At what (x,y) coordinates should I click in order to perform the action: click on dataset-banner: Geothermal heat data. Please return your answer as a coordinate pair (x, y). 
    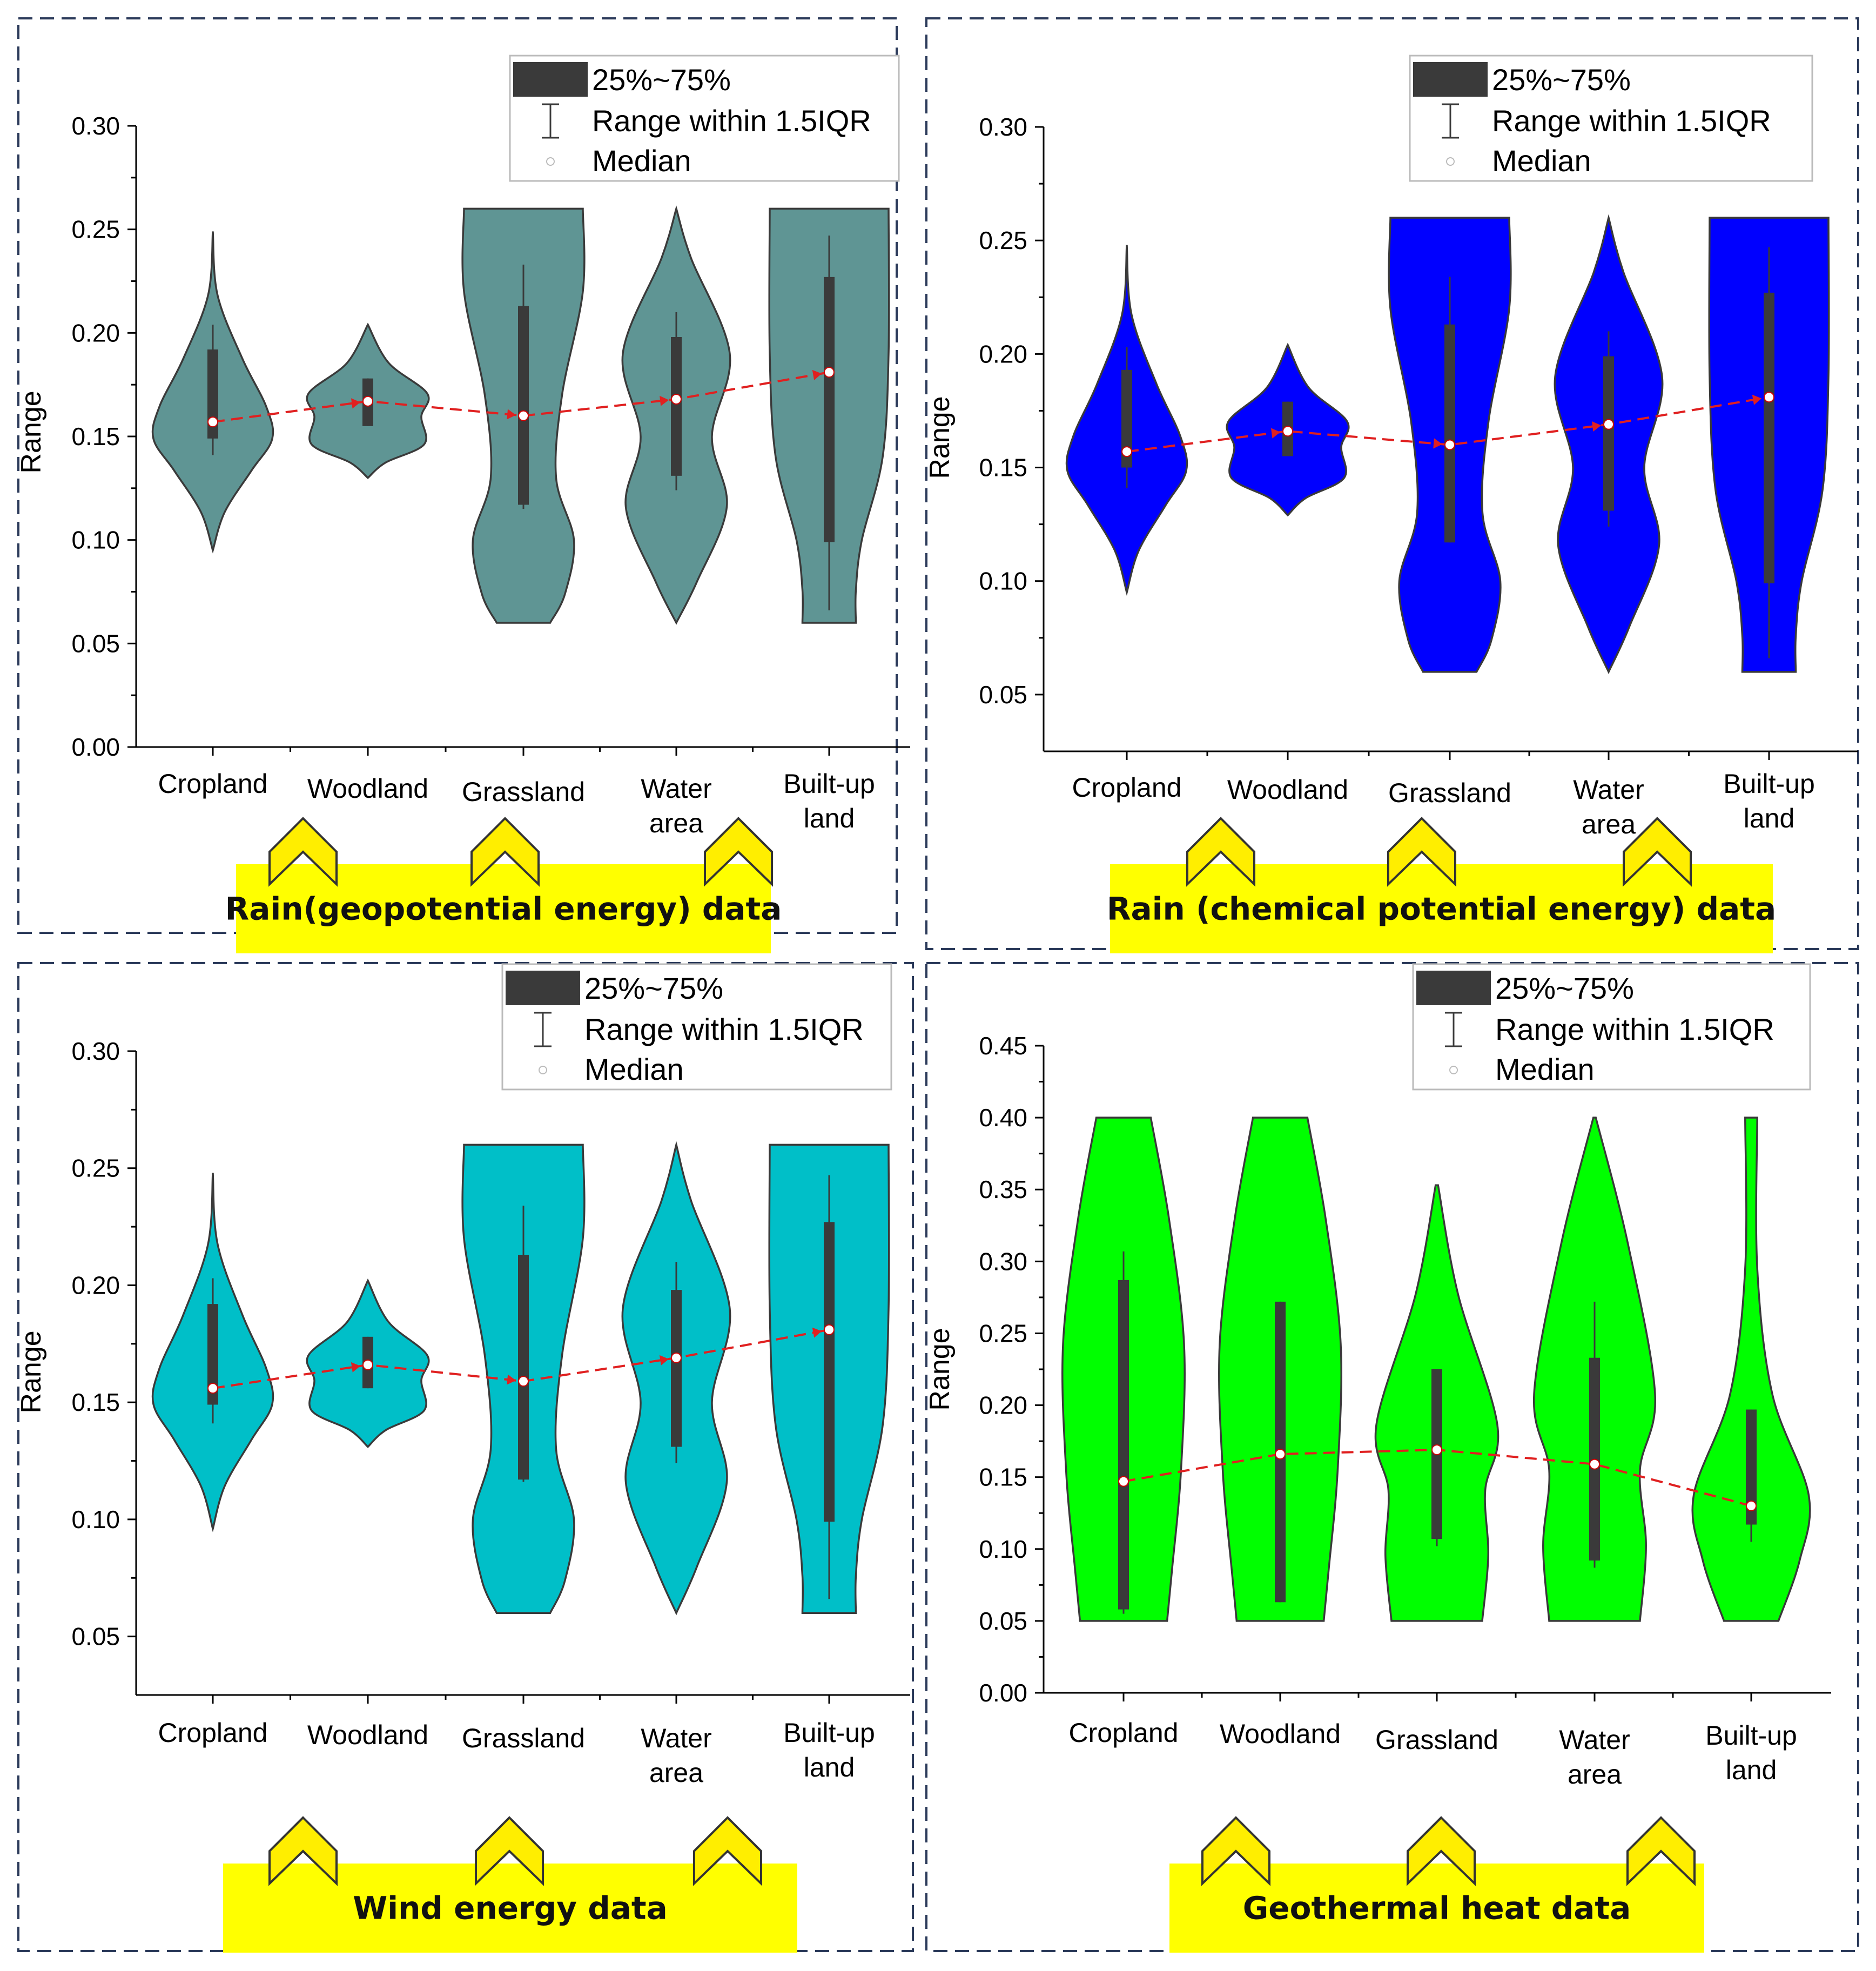
    Looking at the image, I should click on (1436, 1908).